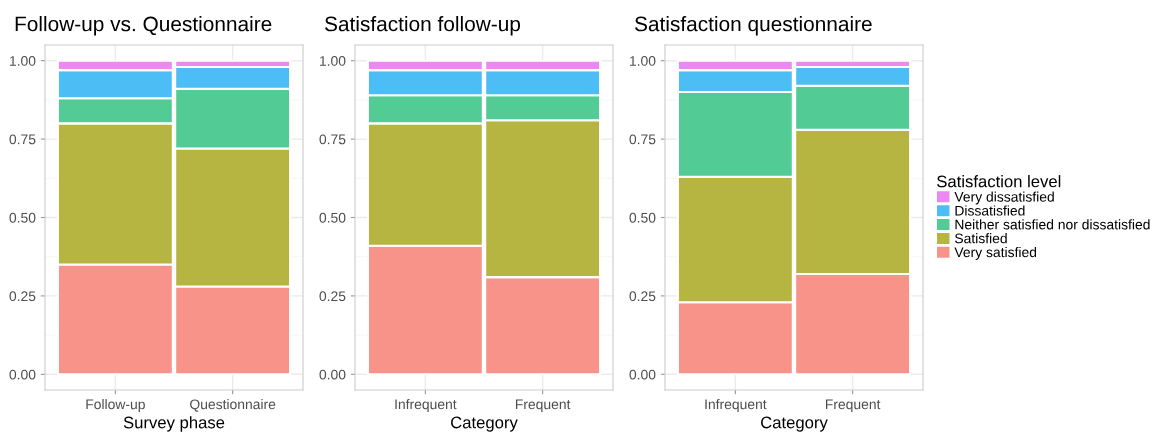 This screenshot has width=1157, height=435. Describe the element at coordinates (995, 253) in the screenshot. I see `legend-label: Very satisfied` at that location.